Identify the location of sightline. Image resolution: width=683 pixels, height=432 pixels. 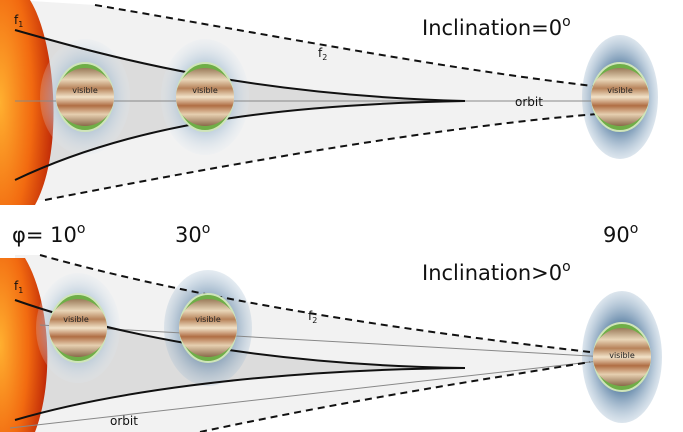
(332, 341).